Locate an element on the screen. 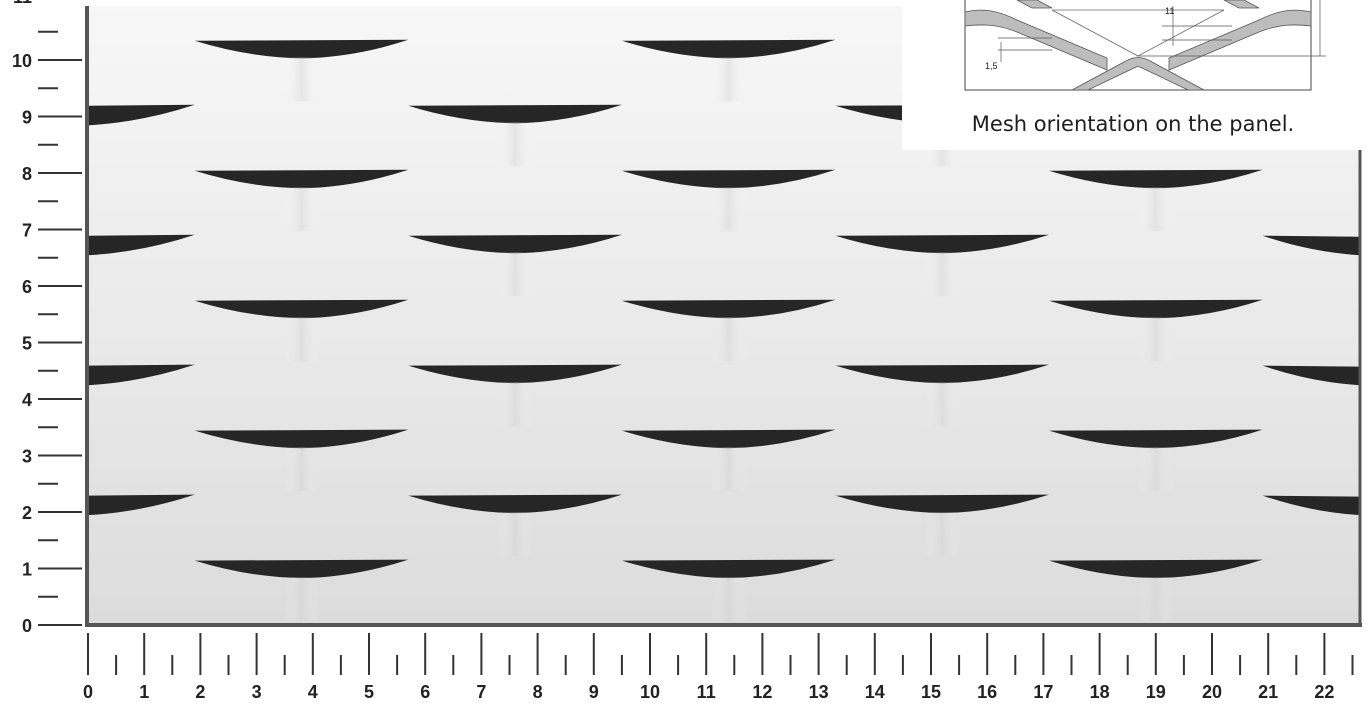  bottom-ruler-label: 1 is located at coordinates (144, 692).